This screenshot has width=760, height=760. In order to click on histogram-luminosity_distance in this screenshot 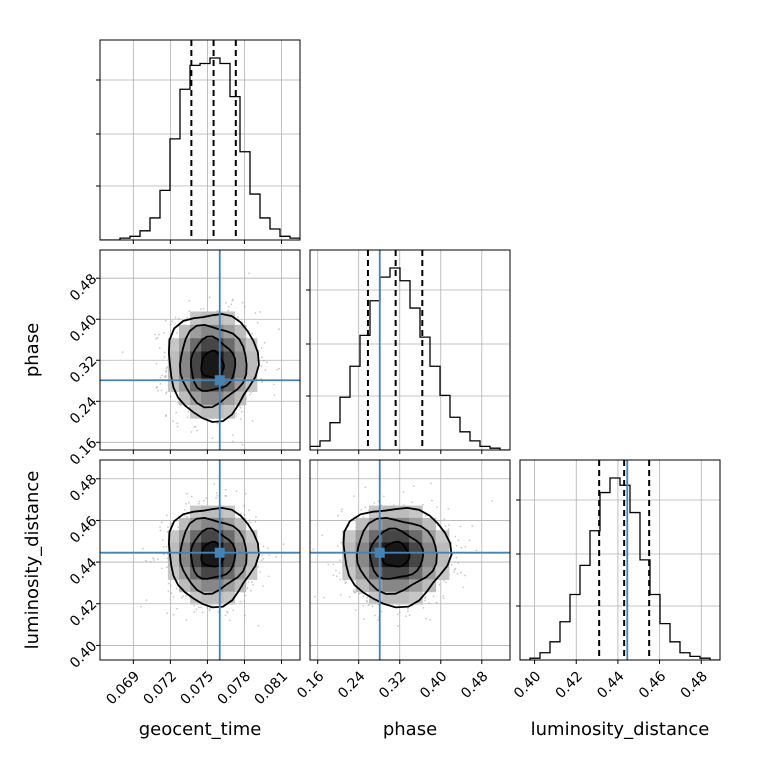, I will do `click(618, 561)`.